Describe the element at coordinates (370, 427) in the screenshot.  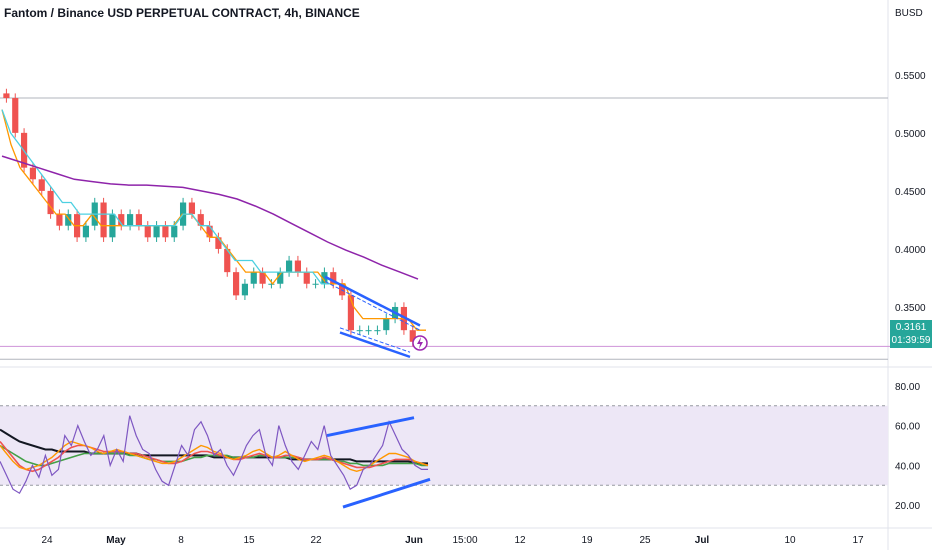
I see `rsi-divergence-upper-line` at that location.